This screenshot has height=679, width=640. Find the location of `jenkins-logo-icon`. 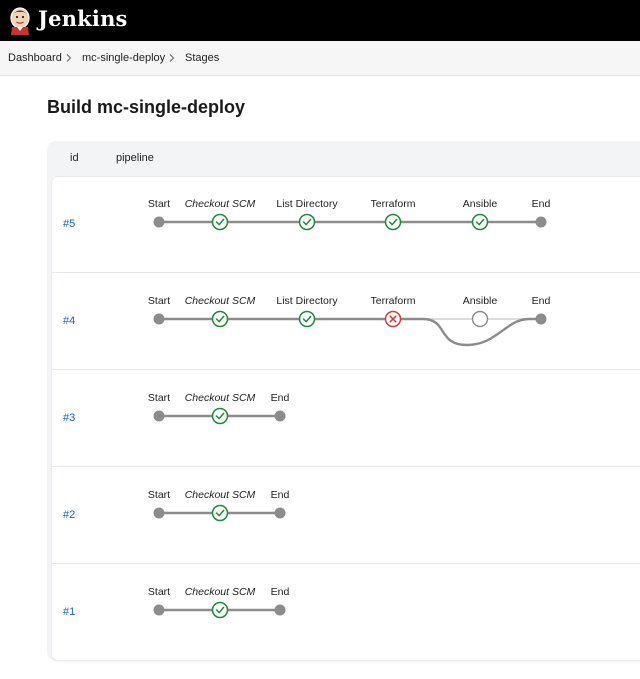

jenkins-logo-icon is located at coordinates (20, 21).